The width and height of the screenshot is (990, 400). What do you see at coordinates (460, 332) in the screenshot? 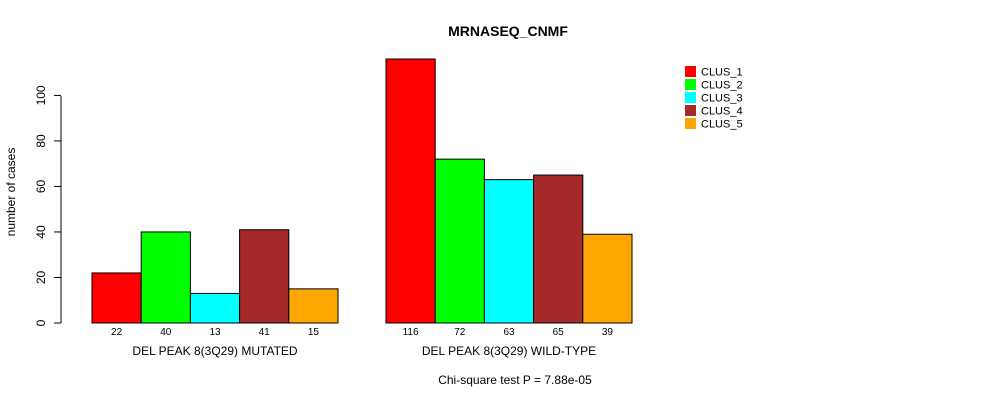
I see `bar-value-label: 72` at bounding box center [460, 332].